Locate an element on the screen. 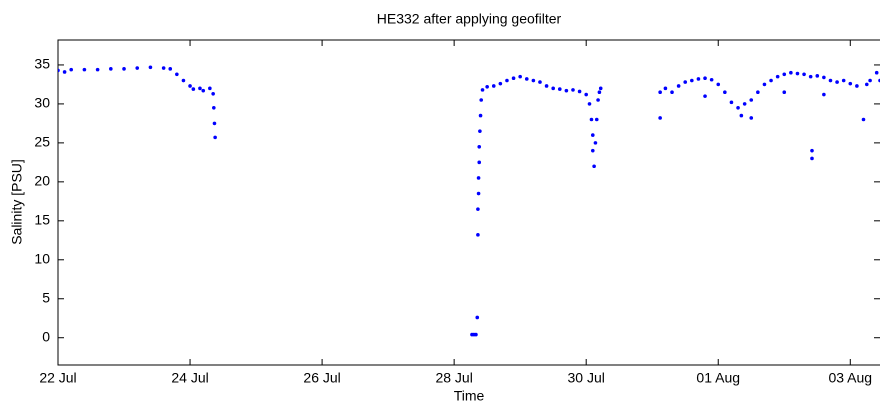 Image resolution: width=880 pixels, height=410 pixels. x-tick-label: 24 Jul is located at coordinates (189, 378).